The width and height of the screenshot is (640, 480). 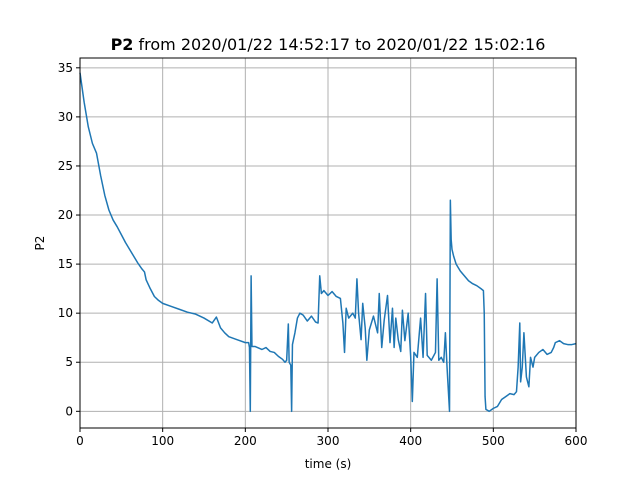 I want to click on x-axis: 0 100 200 300 400 500 600, so click(x=331, y=438).